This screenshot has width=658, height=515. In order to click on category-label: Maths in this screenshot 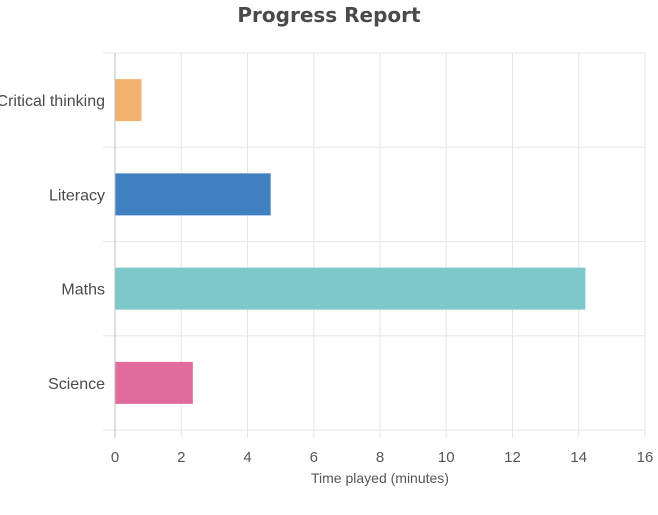, I will do `click(83, 290)`.